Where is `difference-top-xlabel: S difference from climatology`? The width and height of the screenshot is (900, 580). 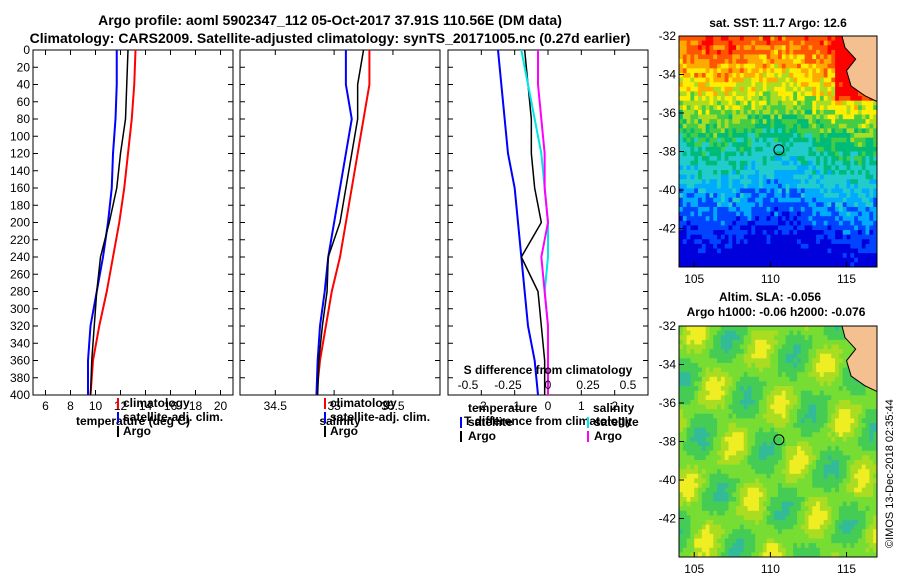 difference-top-xlabel: S difference from climatology is located at coordinates (548, 370).